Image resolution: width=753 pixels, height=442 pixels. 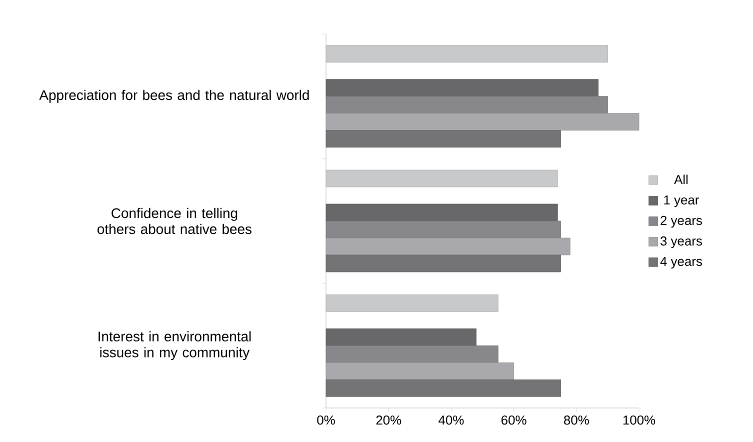 I want to click on legend-label: 4 years, so click(x=681, y=262).